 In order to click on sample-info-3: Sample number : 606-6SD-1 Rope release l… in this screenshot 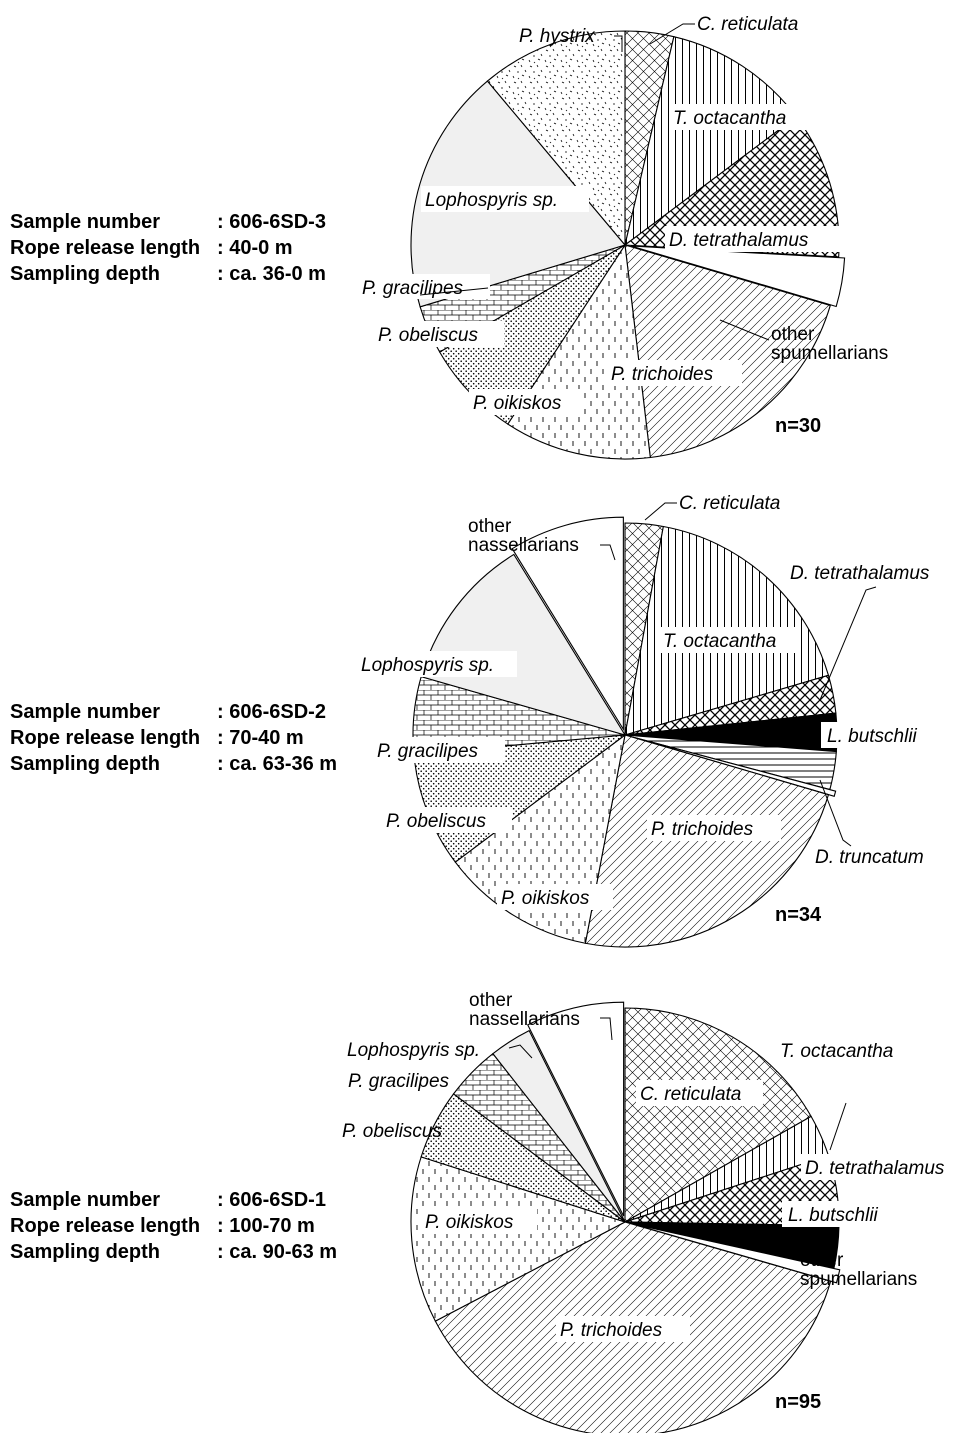, I will do `click(173, 1226)`.